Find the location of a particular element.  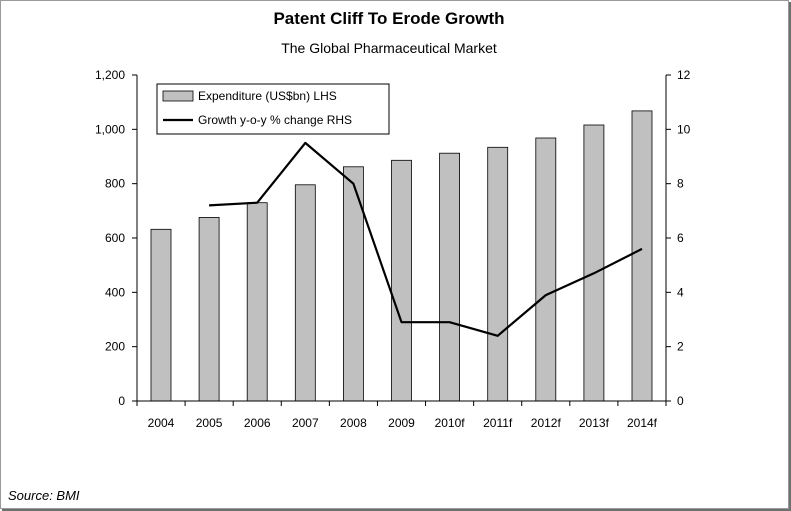

source-note: Source: BMI is located at coordinates (44, 495).